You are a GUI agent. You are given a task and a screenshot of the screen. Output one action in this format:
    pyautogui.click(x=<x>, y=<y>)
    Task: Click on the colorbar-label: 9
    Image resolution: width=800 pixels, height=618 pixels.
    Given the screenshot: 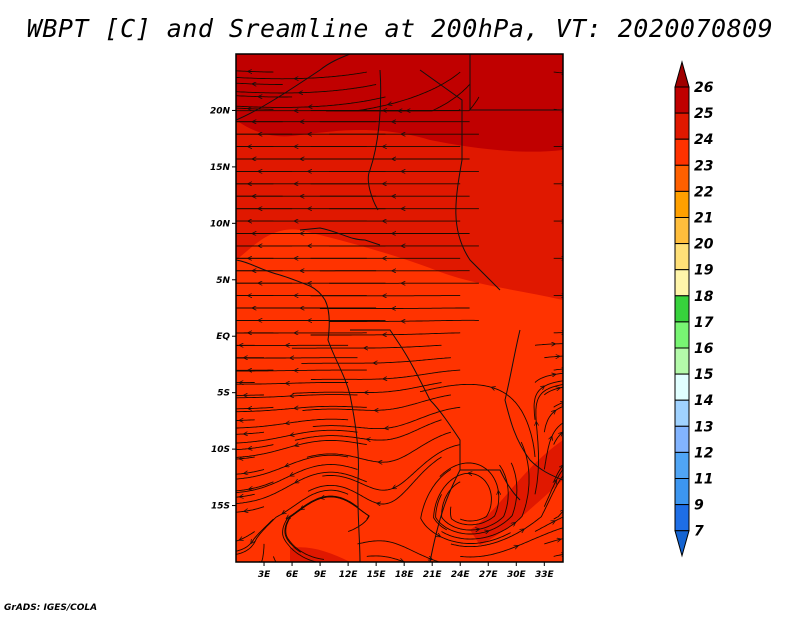 What is the action you would take?
    pyautogui.click(x=699, y=506)
    